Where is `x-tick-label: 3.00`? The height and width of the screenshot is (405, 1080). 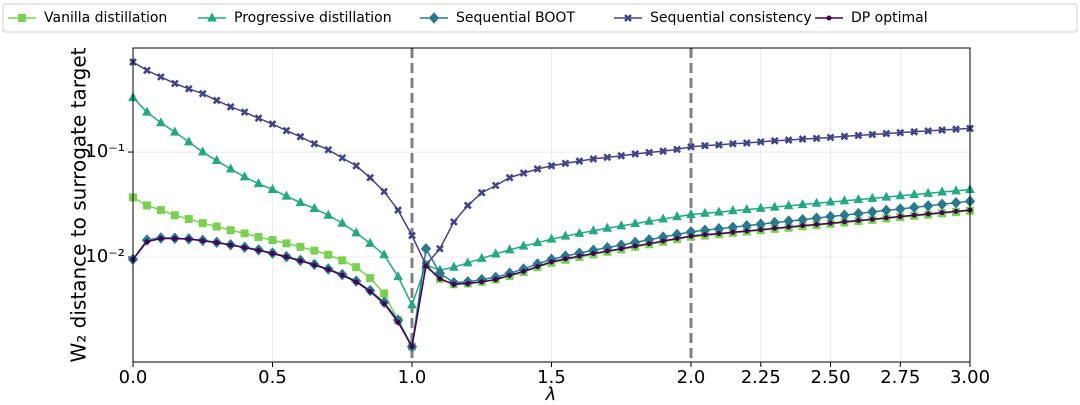 x-tick-label: 3.00 is located at coordinates (970, 377).